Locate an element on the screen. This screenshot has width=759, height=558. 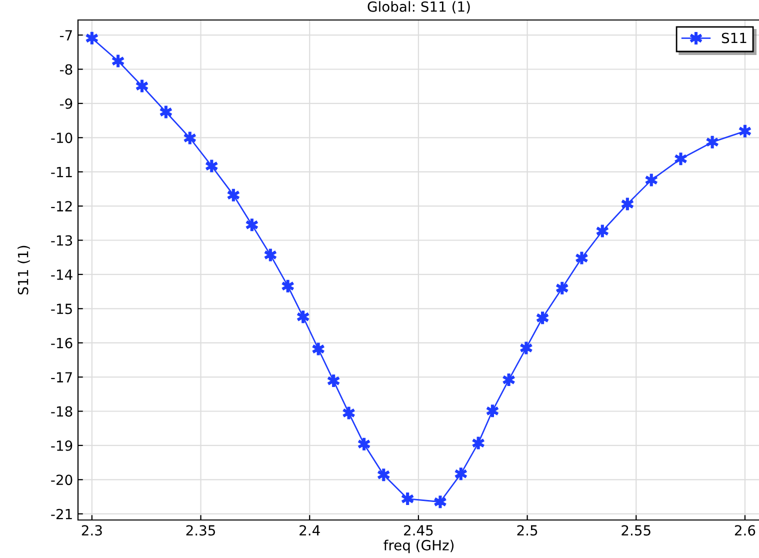
y-tick-label: -14 is located at coordinates (61, 275).